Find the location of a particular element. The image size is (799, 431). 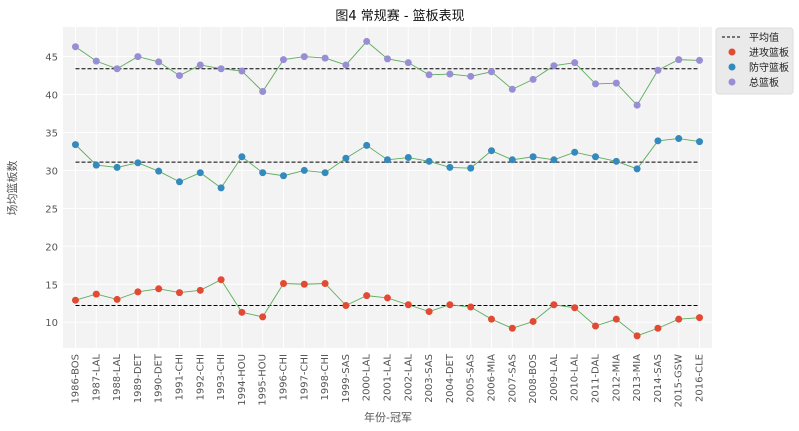

data-point-0-2000-LAL is located at coordinates (367, 296).